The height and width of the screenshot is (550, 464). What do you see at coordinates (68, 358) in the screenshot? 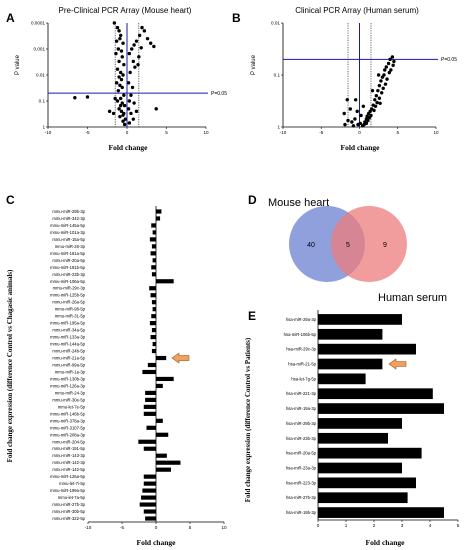
I see `panel-c-category-label: mmu-miR-21a-5p` at bounding box center [68, 358].